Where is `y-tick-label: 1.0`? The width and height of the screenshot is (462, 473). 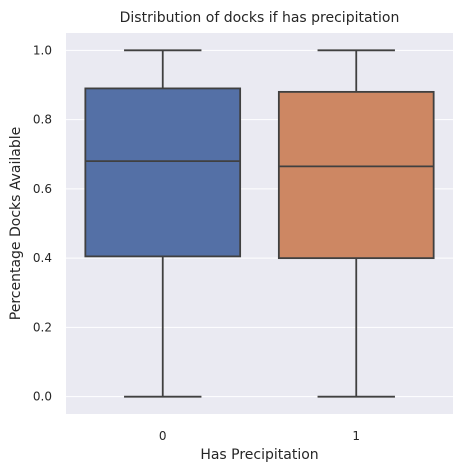 y-tick-label: 1.0 is located at coordinates (42, 50).